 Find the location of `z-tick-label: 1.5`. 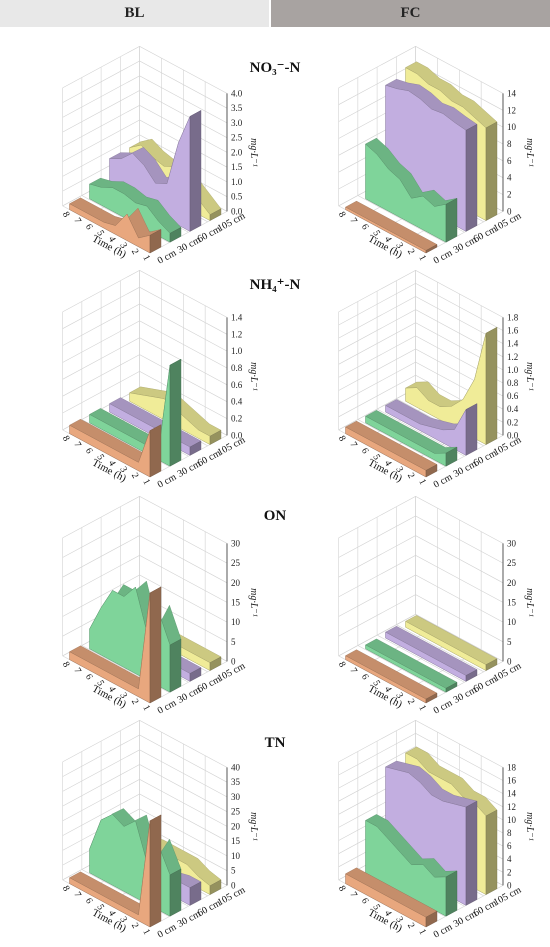

z-tick-label: 1.5 is located at coordinates (237, 167).